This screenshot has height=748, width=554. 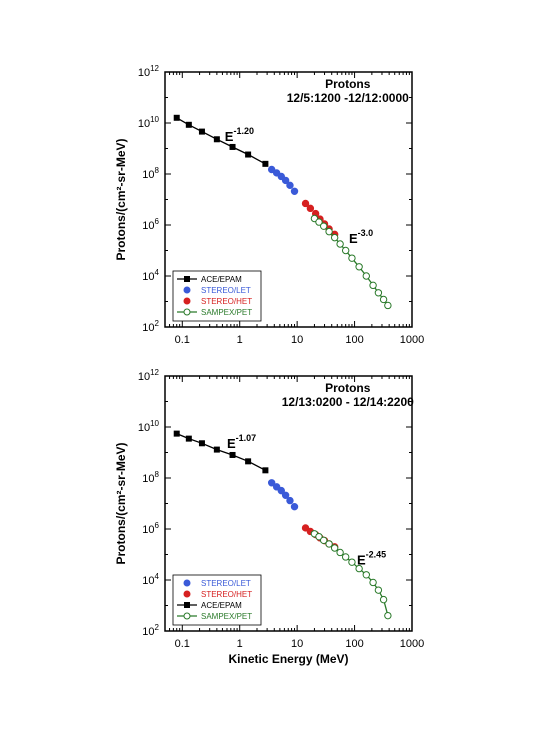 What do you see at coordinates (187, 312) in the screenshot?
I see `legend-marker-sampex-pet` at bounding box center [187, 312].